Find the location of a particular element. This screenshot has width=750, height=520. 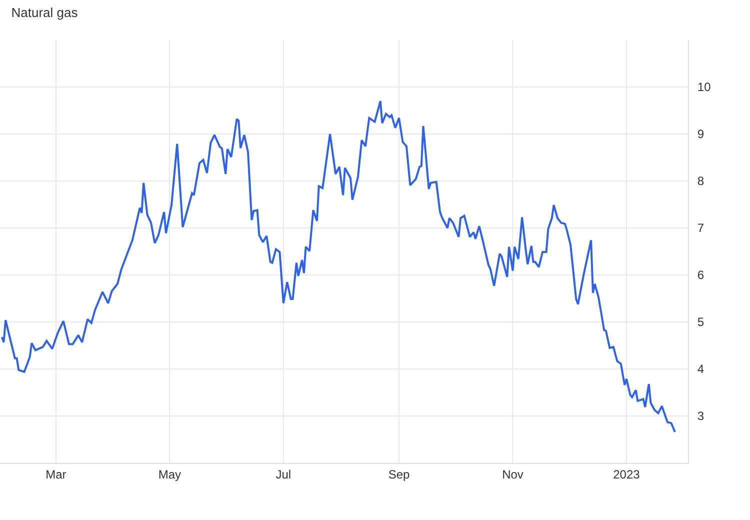

x-tick-label: Mar is located at coordinates (56, 474).